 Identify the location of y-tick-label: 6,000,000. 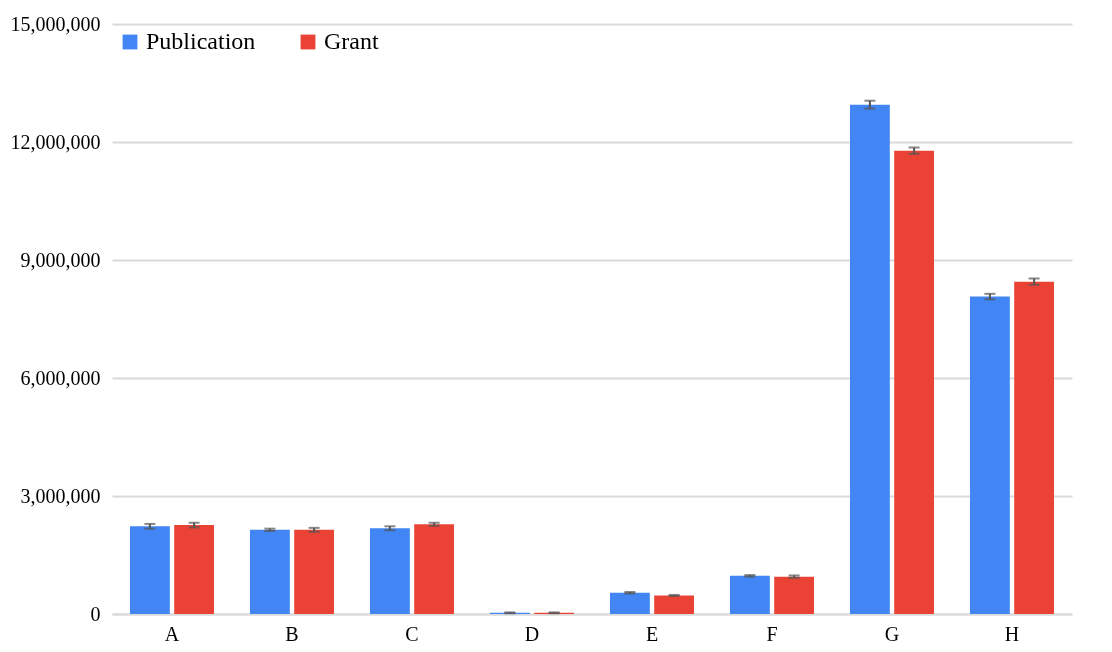
(60, 377).